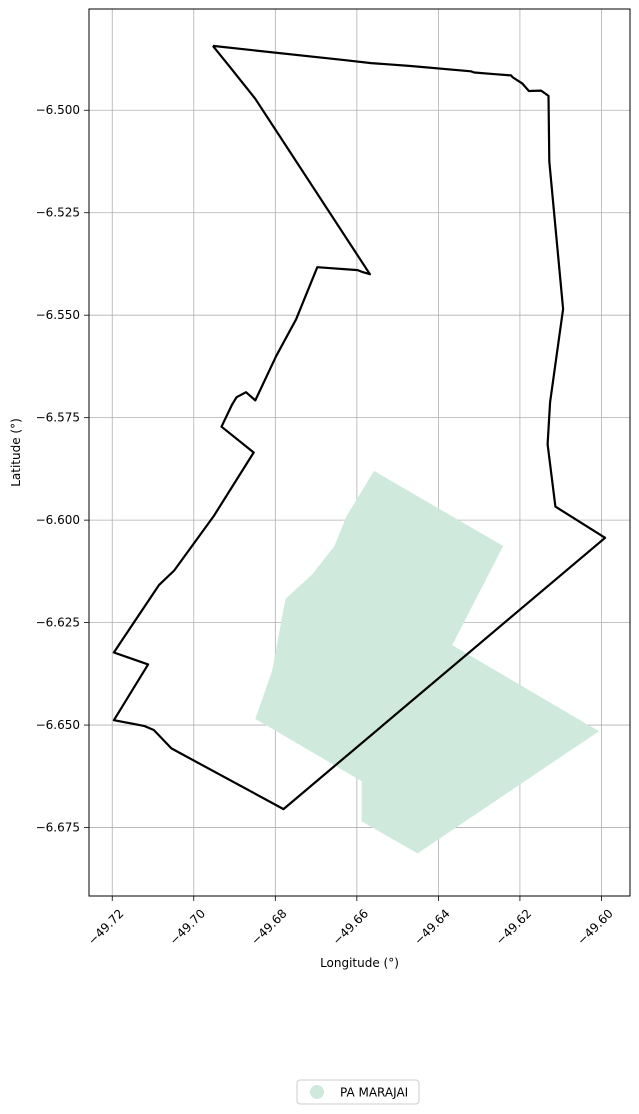 The image size is (639, 1114). What do you see at coordinates (16, 452) in the screenshot?
I see `y-axis-label: Latitude (°)` at bounding box center [16, 452].